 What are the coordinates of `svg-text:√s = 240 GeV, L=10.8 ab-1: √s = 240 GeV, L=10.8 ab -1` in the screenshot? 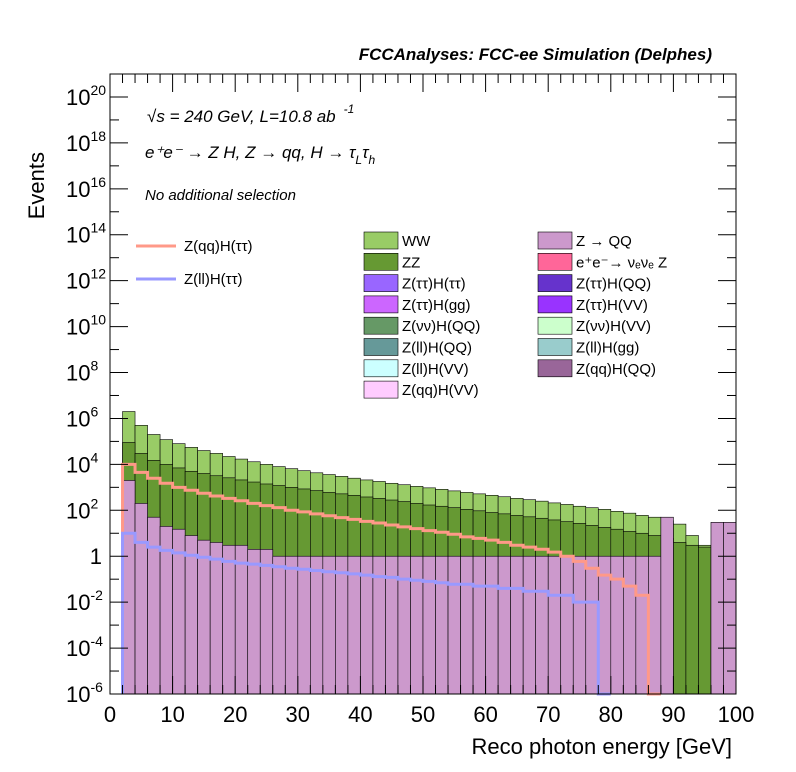 It's located at (250, 114).